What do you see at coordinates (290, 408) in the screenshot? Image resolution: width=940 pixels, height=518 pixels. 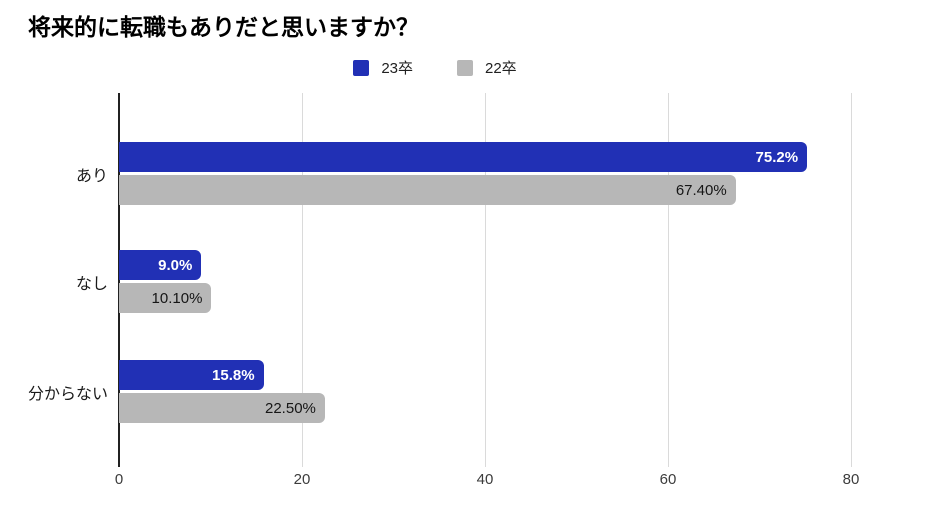 I see `bar-value-22卒-分からない: 22.50%` at bounding box center [290, 408].